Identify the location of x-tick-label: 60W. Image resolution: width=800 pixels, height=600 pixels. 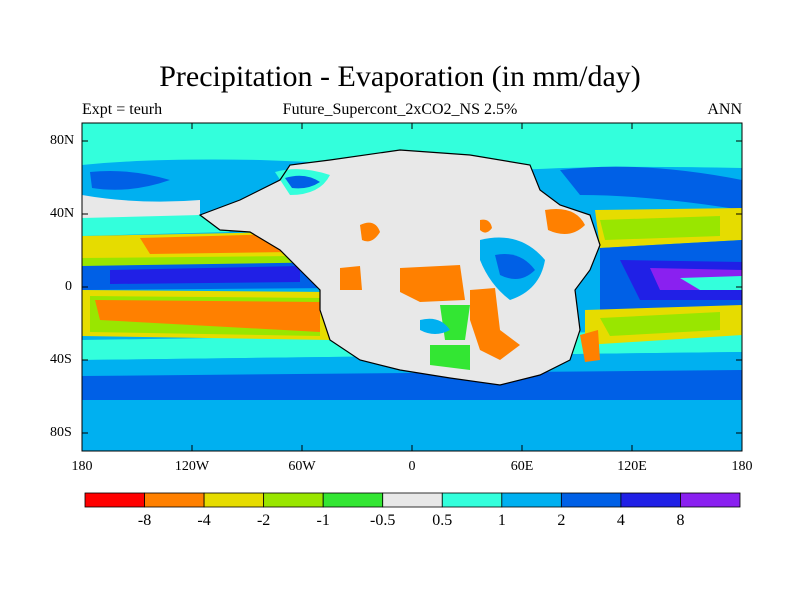
(302, 466).